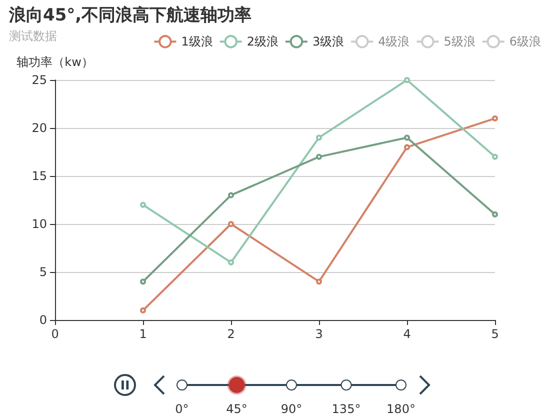 The image size is (550, 420). I want to click on legend-label: 5级浪, so click(460, 41).